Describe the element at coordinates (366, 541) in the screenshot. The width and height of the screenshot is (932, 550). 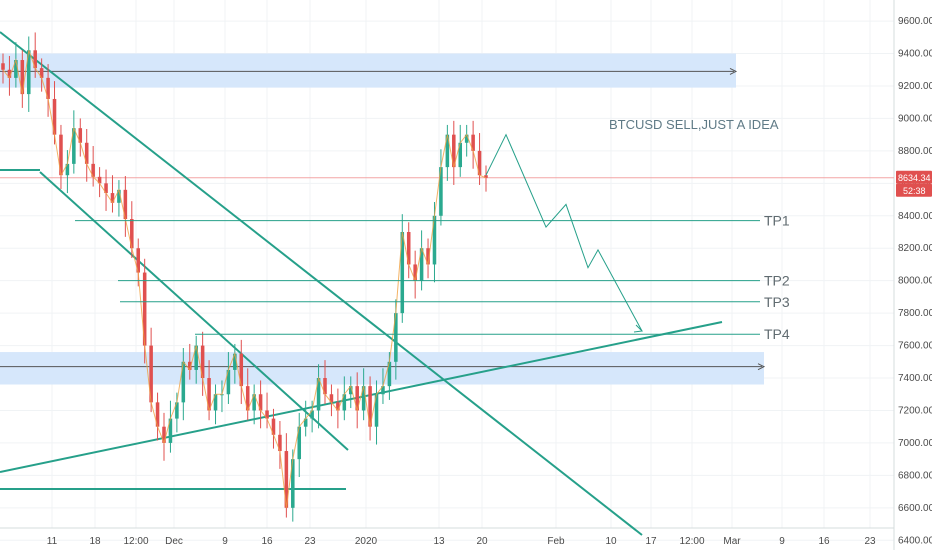
I see `date-tick-label: 2020` at that location.